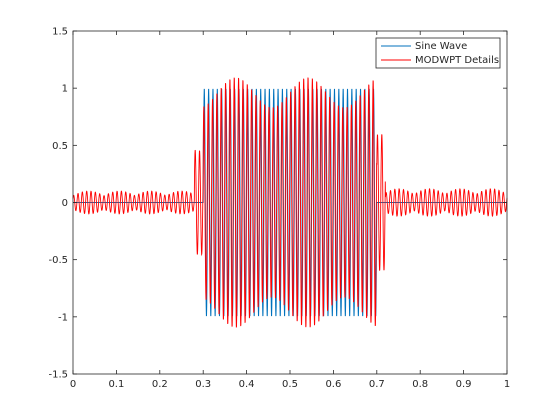 The width and height of the screenshot is (560, 420). Describe the element at coordinates (60, 32) in the screenshot. I see `y-tick-label: 1.5` at that location.